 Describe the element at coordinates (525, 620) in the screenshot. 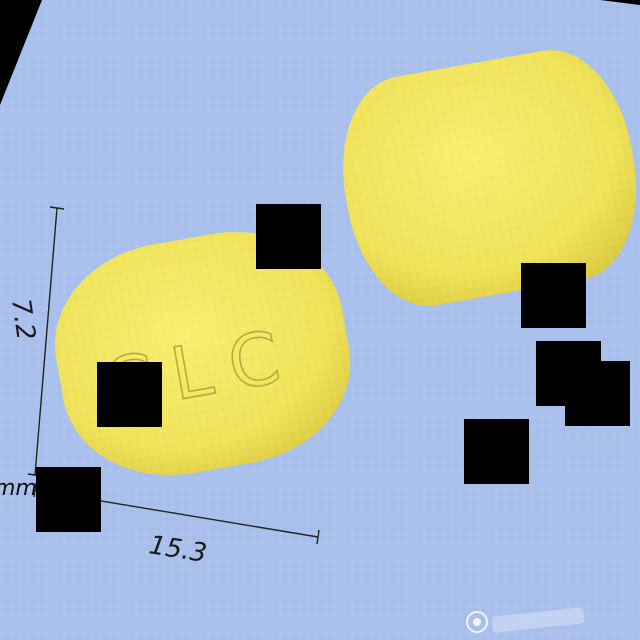

I see `watermark-seal` at that location.